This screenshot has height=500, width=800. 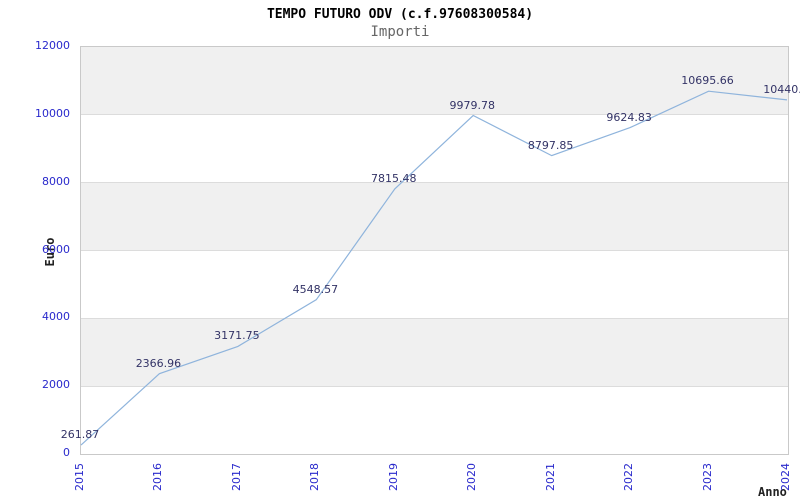 I want to click on chart-subtitle: Importi, so click(x=400, y=32).